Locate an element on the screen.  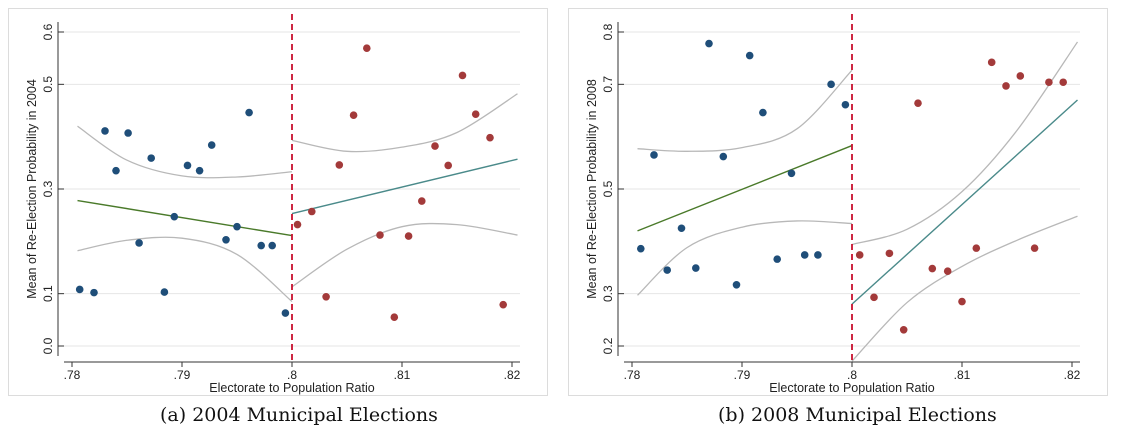
y-tick-label: 0.0 is located at coordinates (48, 345).